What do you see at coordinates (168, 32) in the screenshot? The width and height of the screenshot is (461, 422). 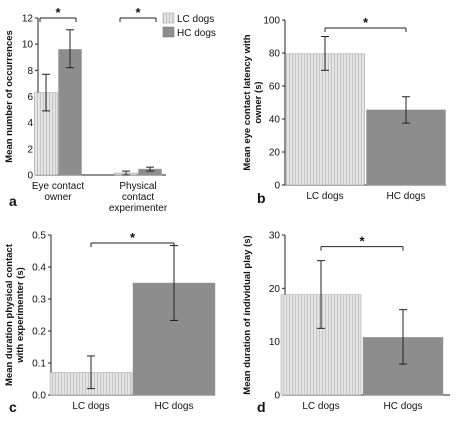 I see `legend-swatch-hc` at bounding box center [168, 32].